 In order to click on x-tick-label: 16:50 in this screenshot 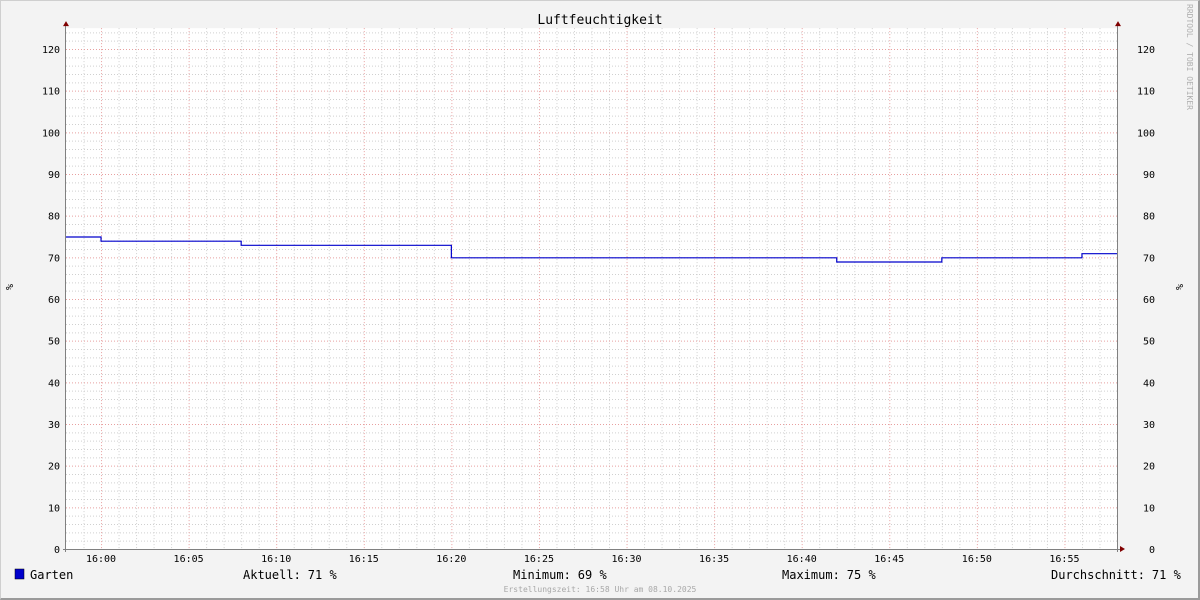, I will do `click(977, 559)`.